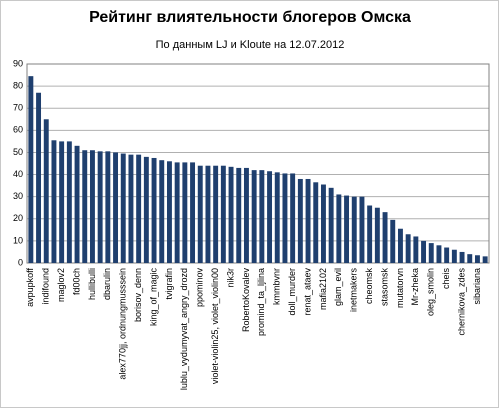 The image size is (500, 409). Describe the element at coordinates (76, 281) in the screenshot. I see `x-tick-label: fd00ch` at that location.